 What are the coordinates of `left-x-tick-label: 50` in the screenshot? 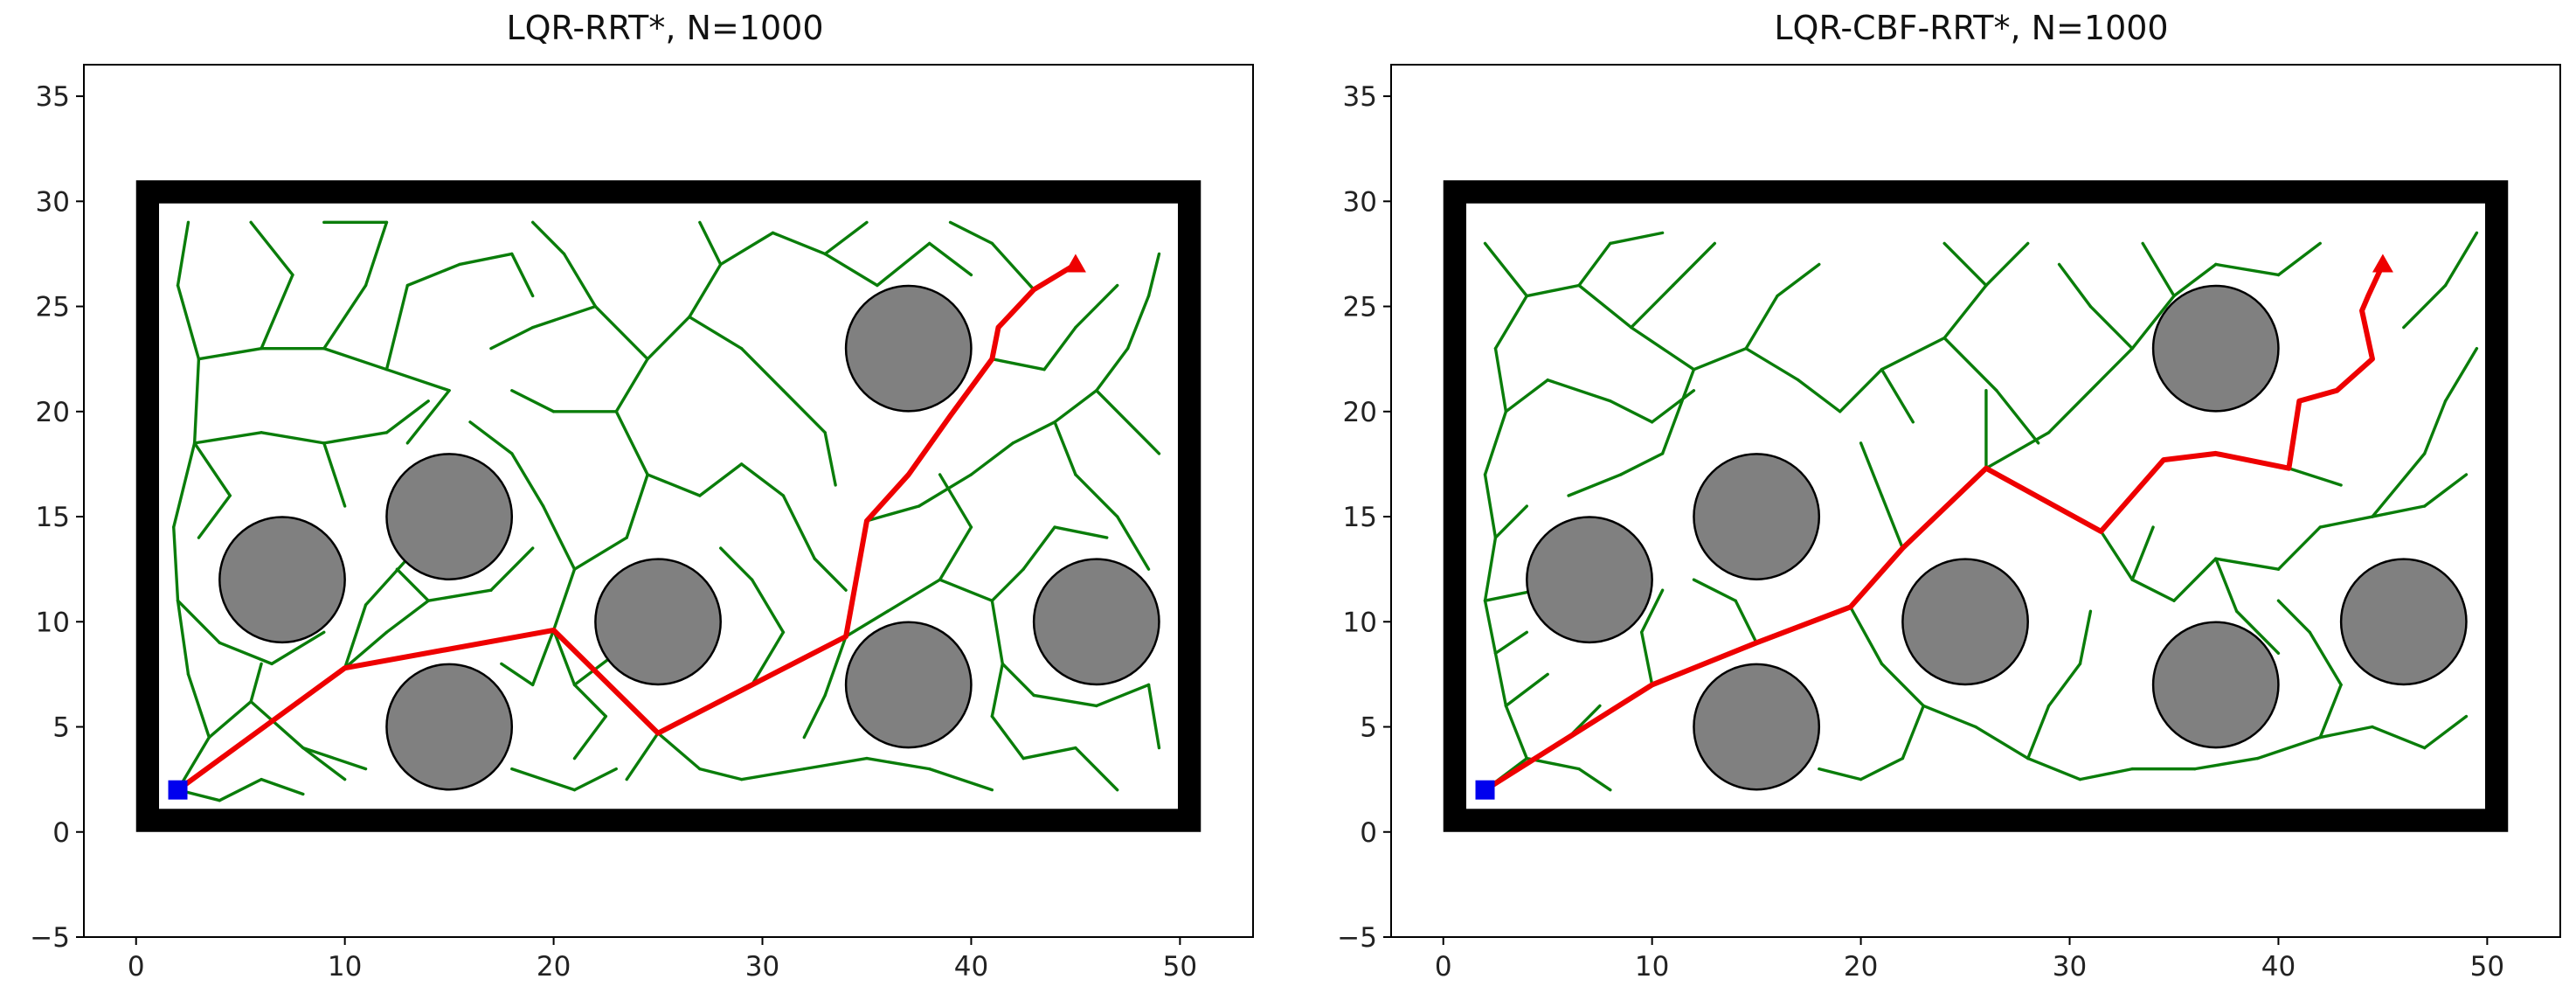 It's located at (1180, 967).